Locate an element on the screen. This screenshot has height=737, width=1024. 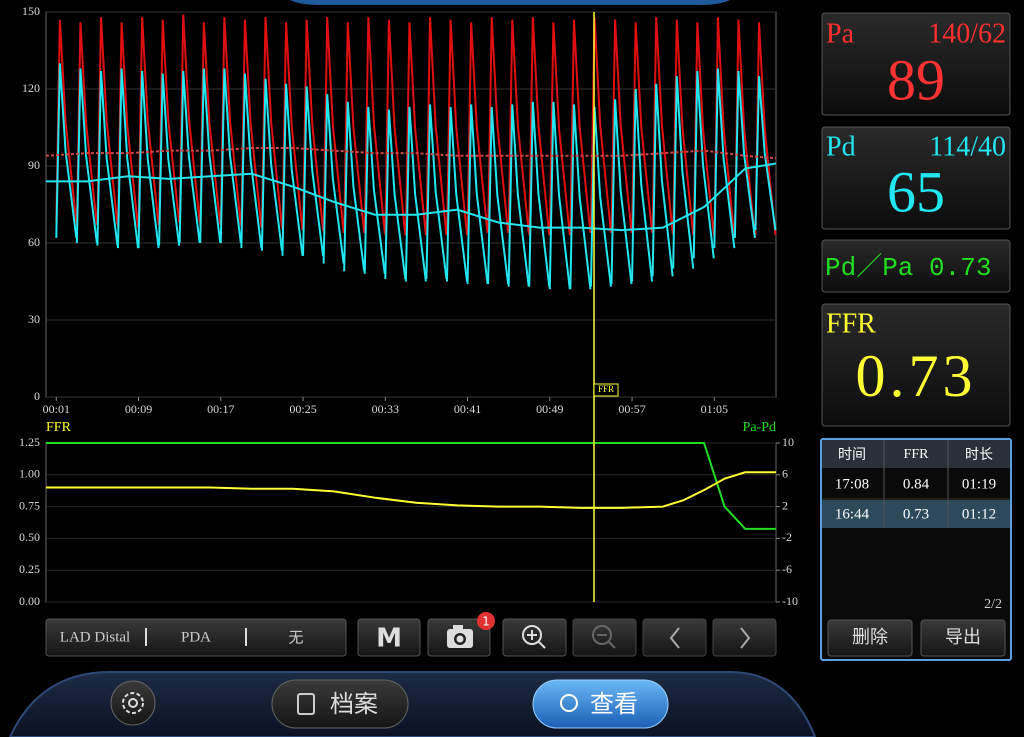
x-tick-label: 00:33 is located at coordinates (385, 409).